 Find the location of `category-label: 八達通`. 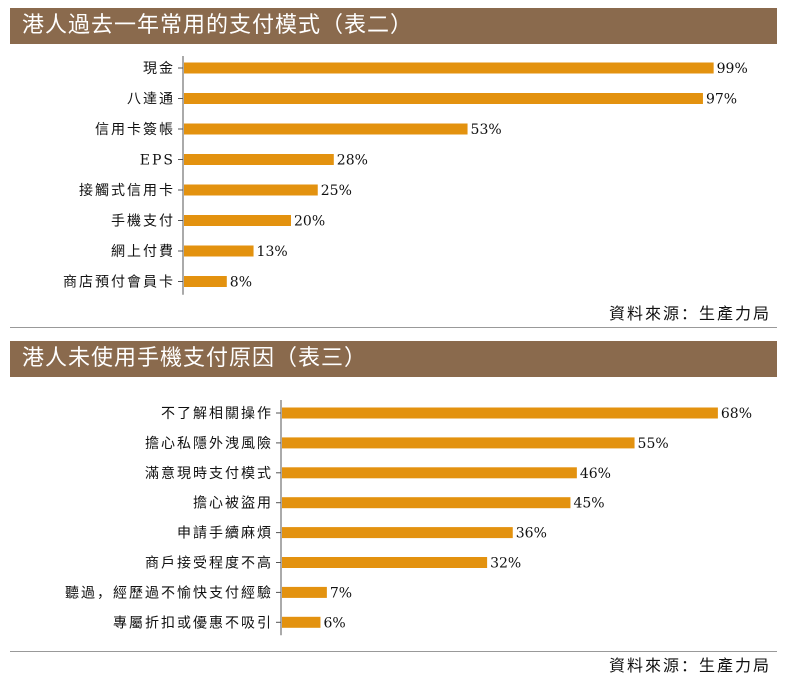

category-label: 八達通 is located at coordinates (151, 100).